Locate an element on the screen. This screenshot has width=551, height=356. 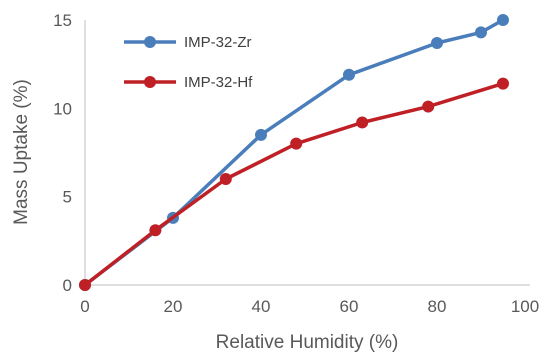
y-axis-title: Mass Uptake (%) is located at coordinates (21, 152).